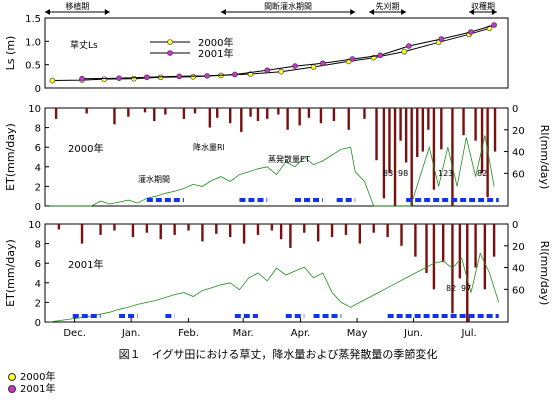 This screenshot has width=553, height=407. Describe the element at coordinates (12, 389) in the screenshot. I see `legend-dot-2001` at that location.